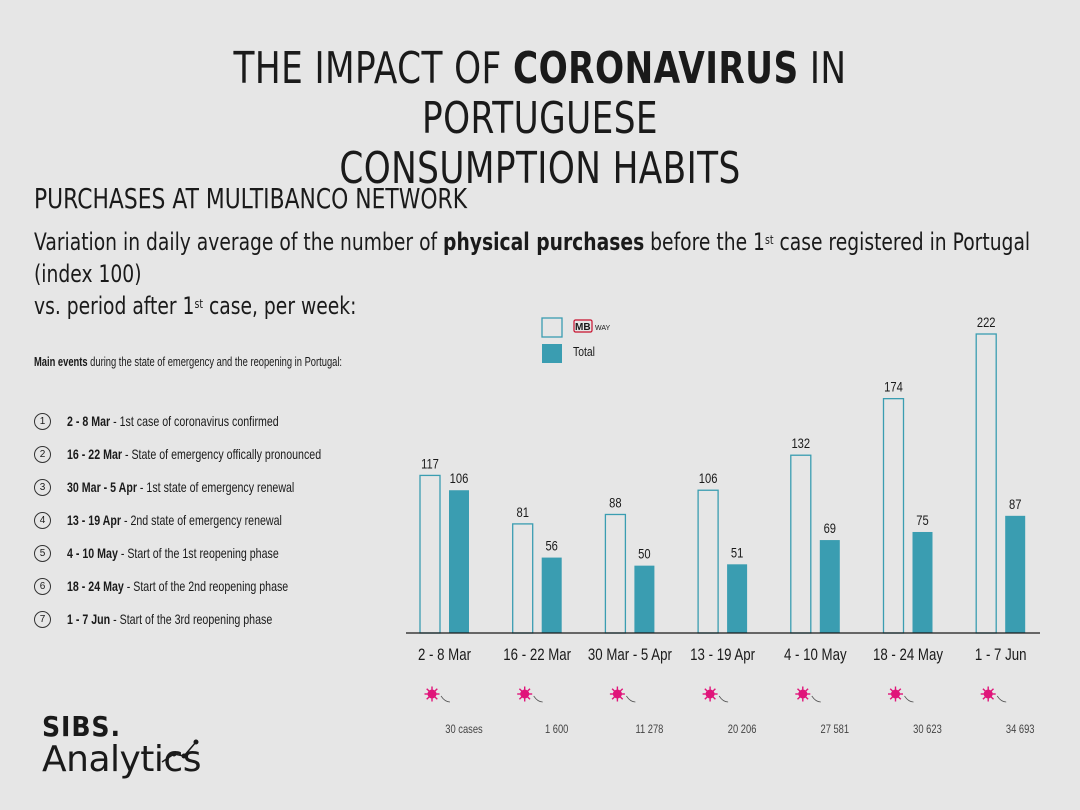 Image resolution: width=1080 pixels, height=810 pixels. Describe the element at coordinates (584, 351) in the screenshot. I see `legend-total-label: Total` at that location.